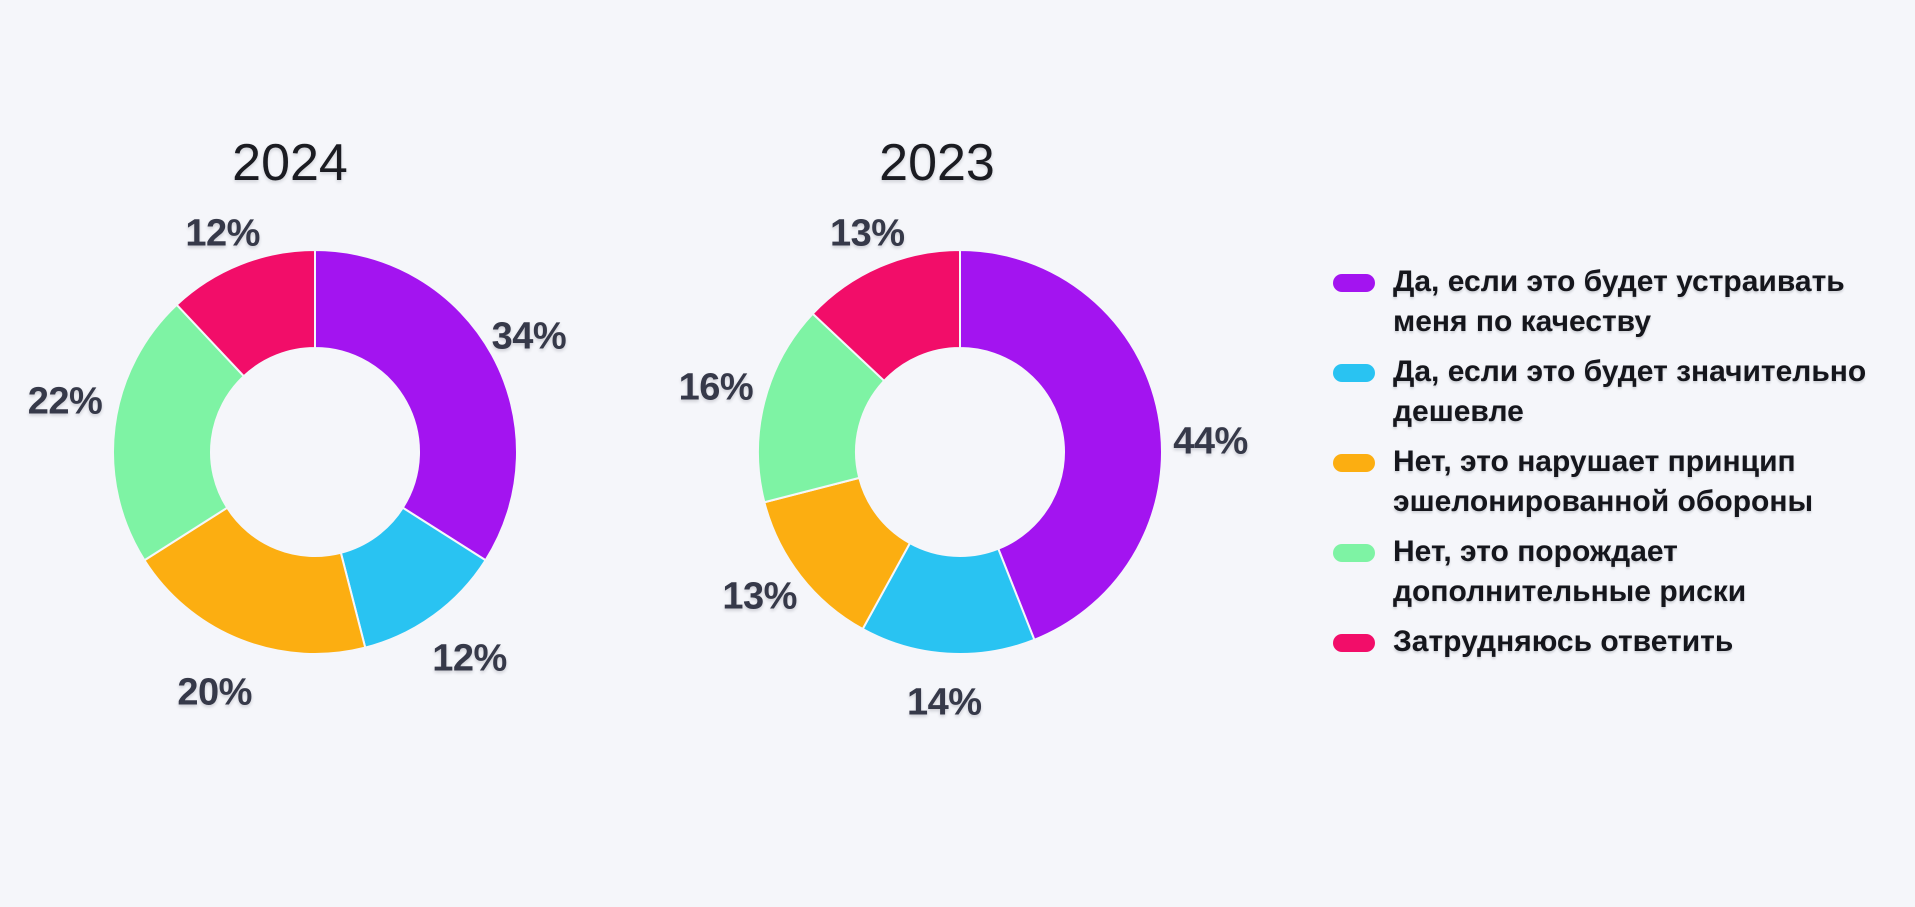 This screenshot has width=1915, height=907. I want to click on legend-item-4: Затрудняюсь ответить, so click(1533, 642).